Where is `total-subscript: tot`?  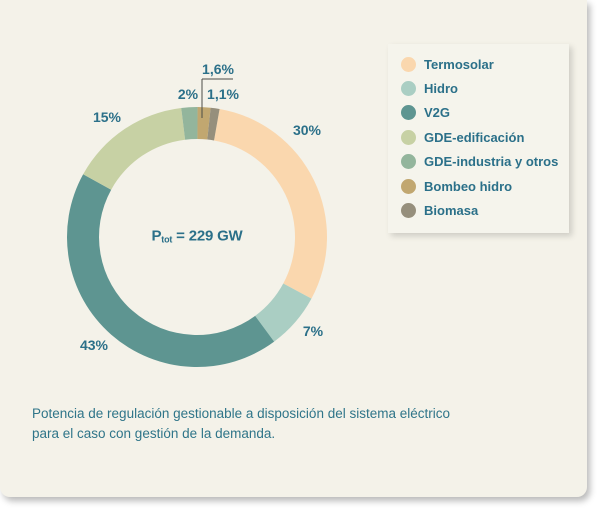
total-subscript: tot is located at coordinates (167, 239).